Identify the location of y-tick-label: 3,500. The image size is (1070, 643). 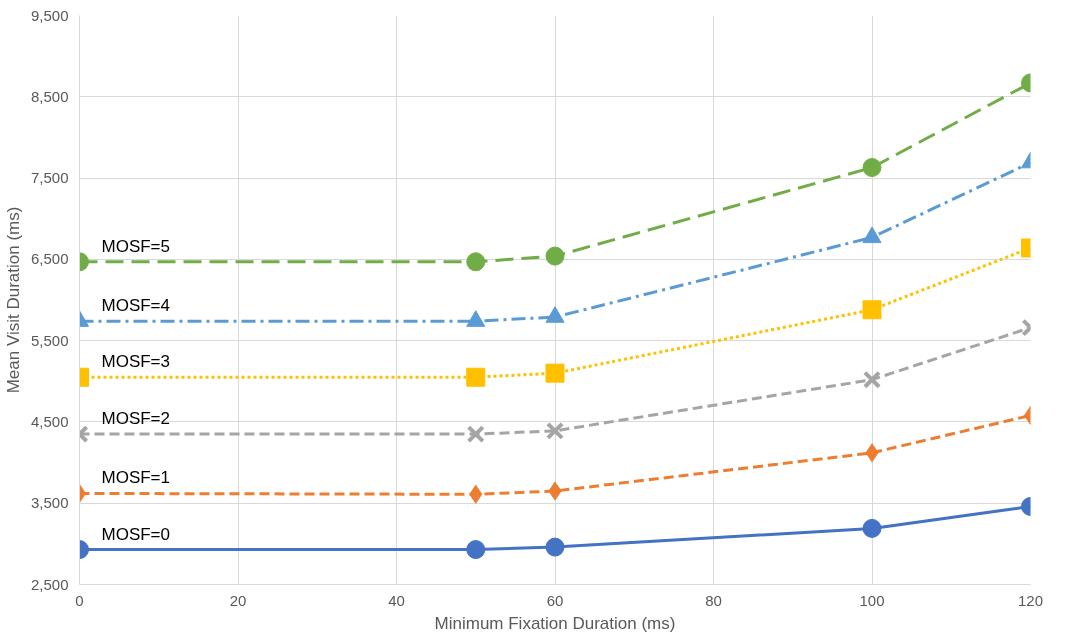
(49, 503).